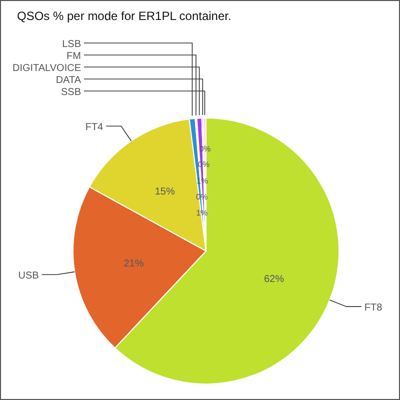 The width and height of the screenshot is (400, 400). I want to click on slice-label: FM, so click(73, 56).